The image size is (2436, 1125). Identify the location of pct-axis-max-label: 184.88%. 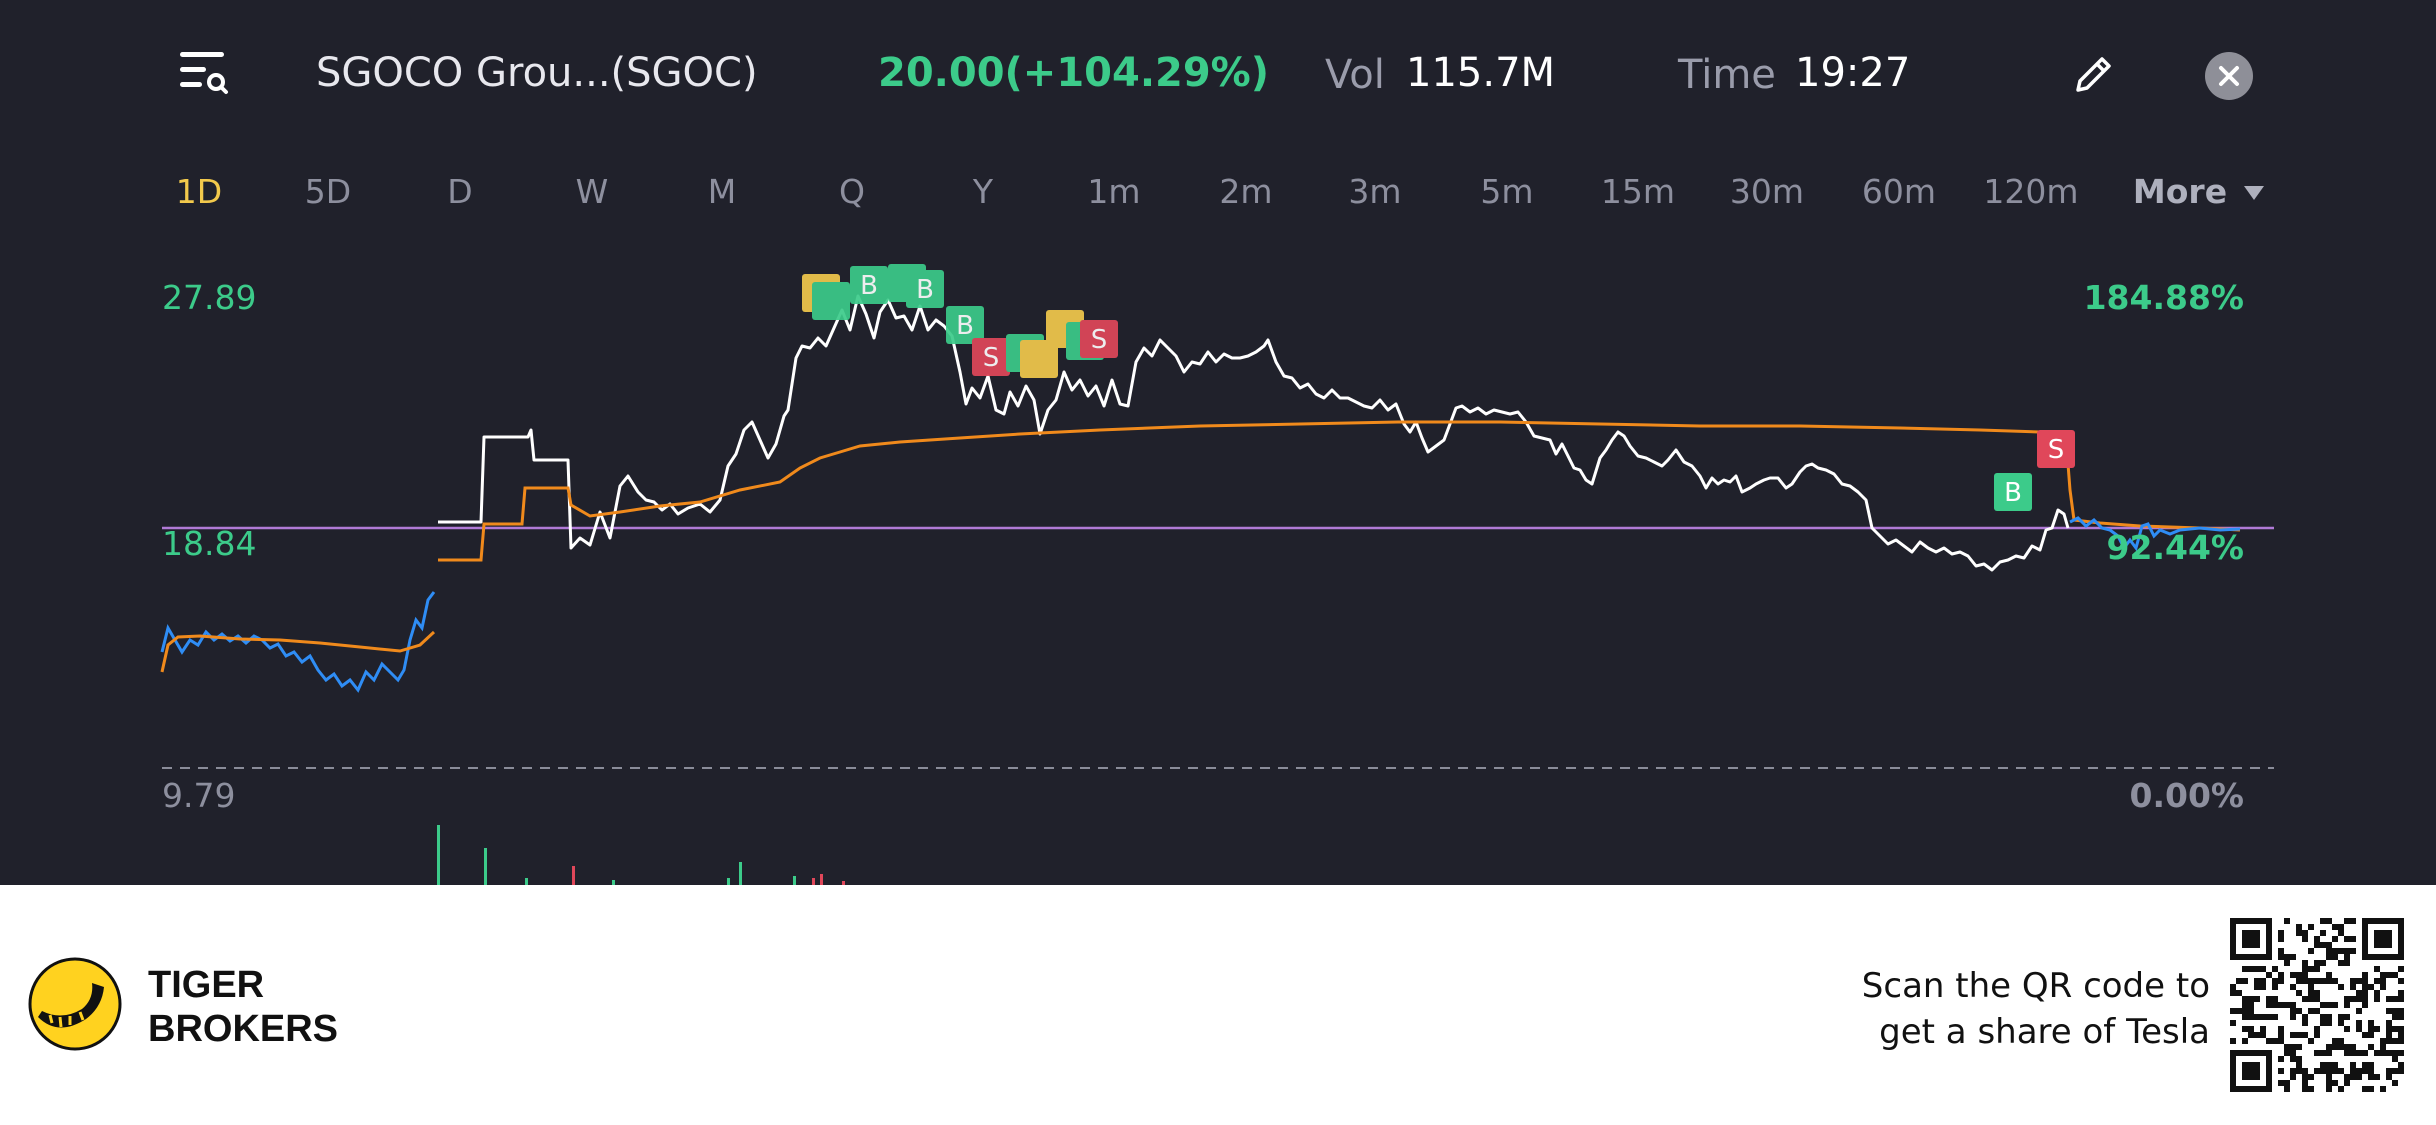
(2163, 297).